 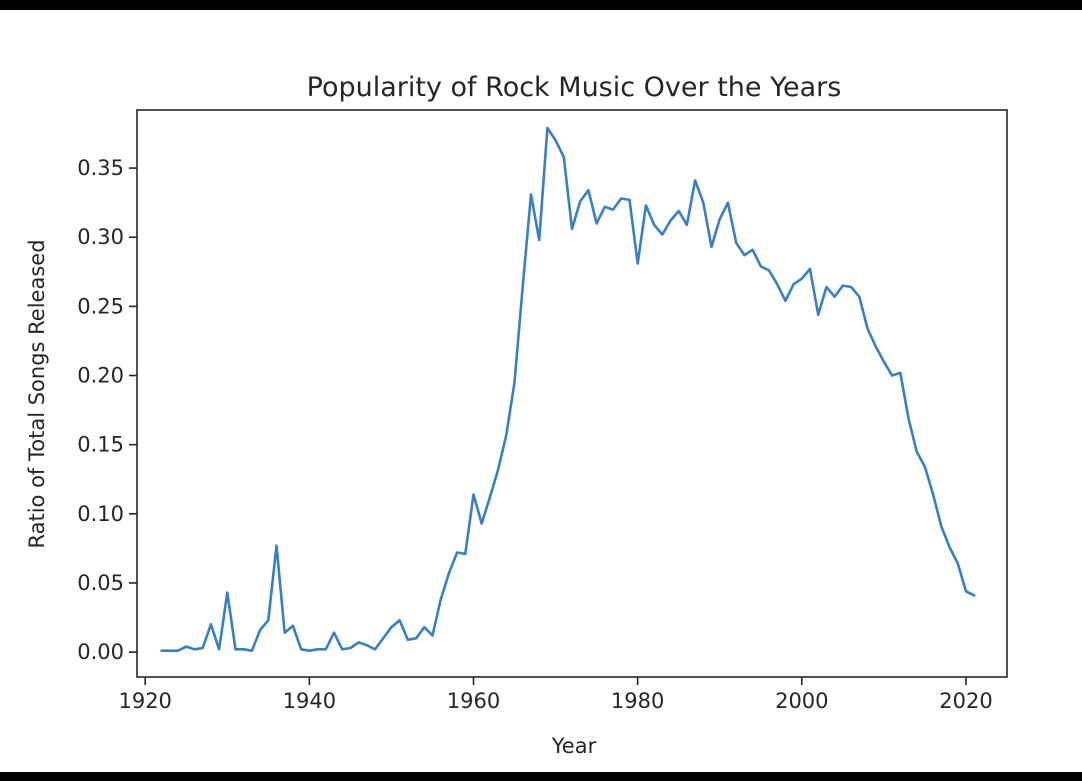 What do you see at coordinates (100, 237) in the screenshot?
I see `y-tick-label: 0.30` at bounding box center [100, 237].